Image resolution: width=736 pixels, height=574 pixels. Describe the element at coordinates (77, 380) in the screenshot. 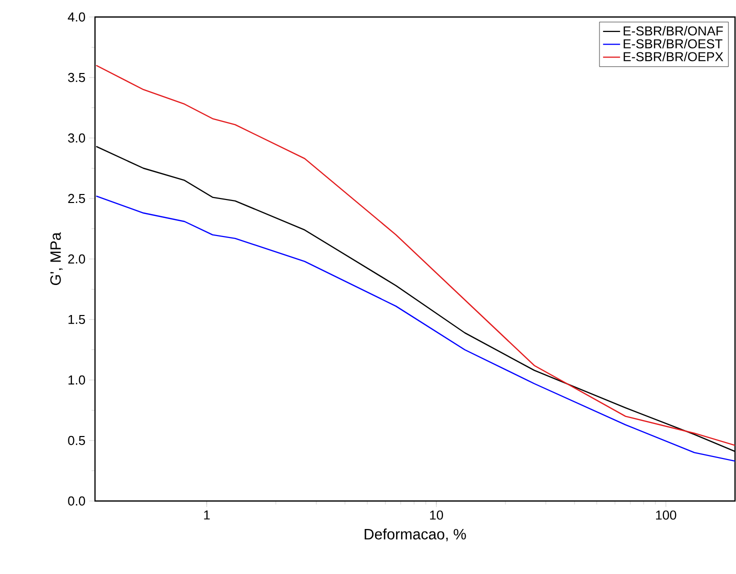

I see `y-tick-label: 1.0` at that location.